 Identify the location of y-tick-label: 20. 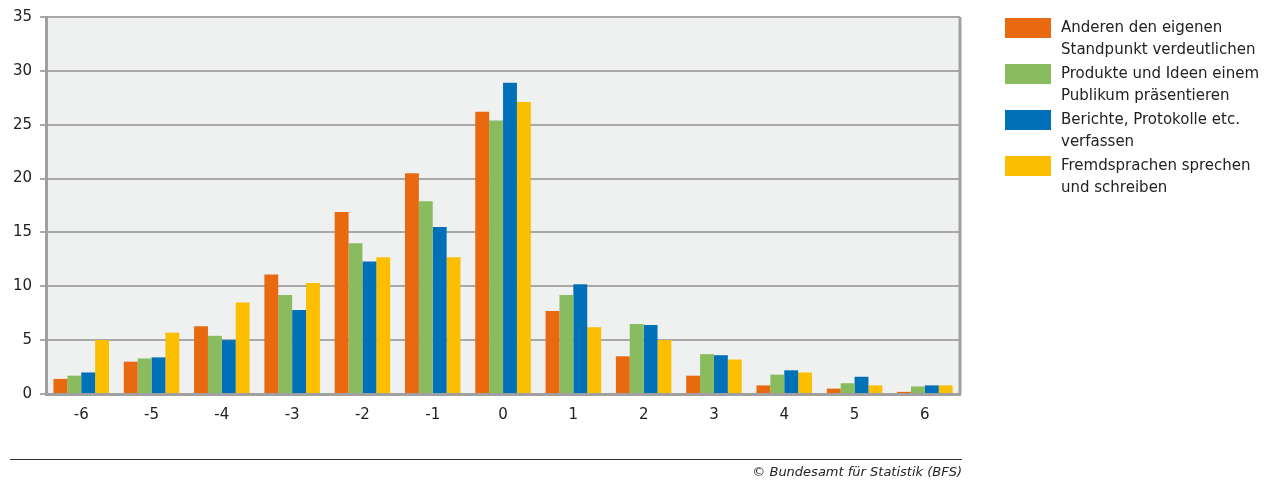
(22, 177).